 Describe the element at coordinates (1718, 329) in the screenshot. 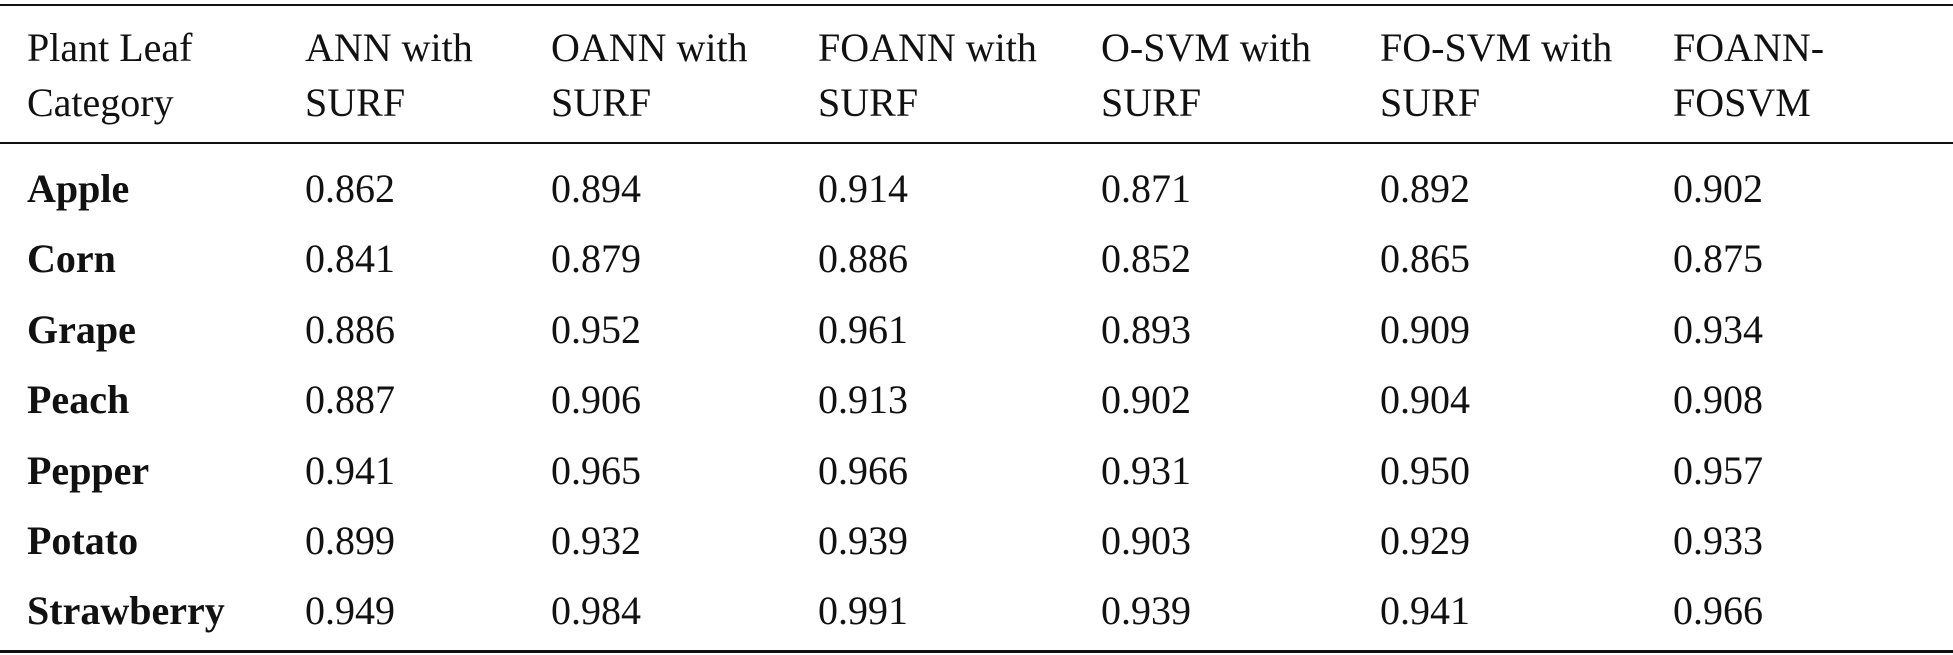

I see `table-cell: 0.934` at that location.